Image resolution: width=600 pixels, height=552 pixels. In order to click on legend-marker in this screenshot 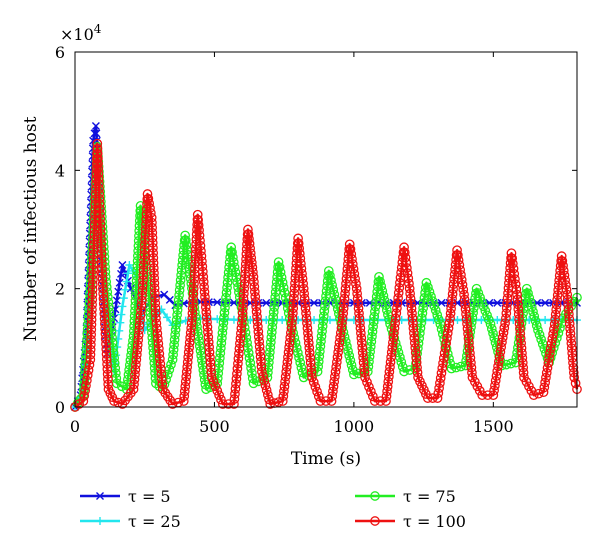, I will do `click(100, 496)`.